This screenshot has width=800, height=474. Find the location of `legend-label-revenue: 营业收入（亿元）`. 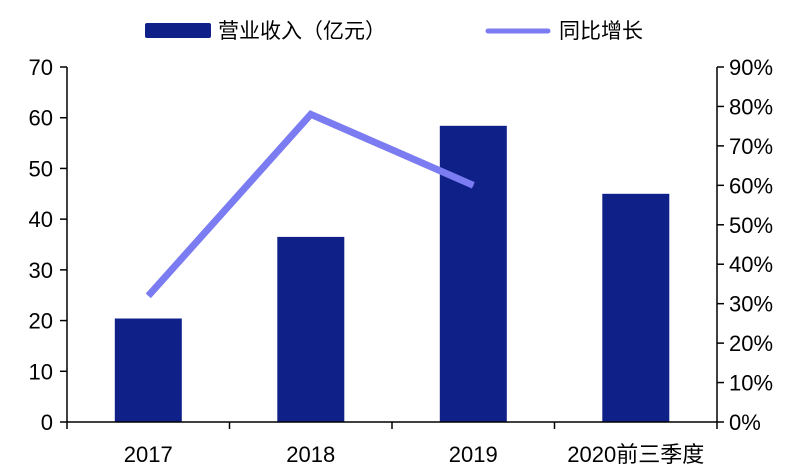

legend-label-revenue: 营业收入（亿元） is located at coordinates (302, 31).